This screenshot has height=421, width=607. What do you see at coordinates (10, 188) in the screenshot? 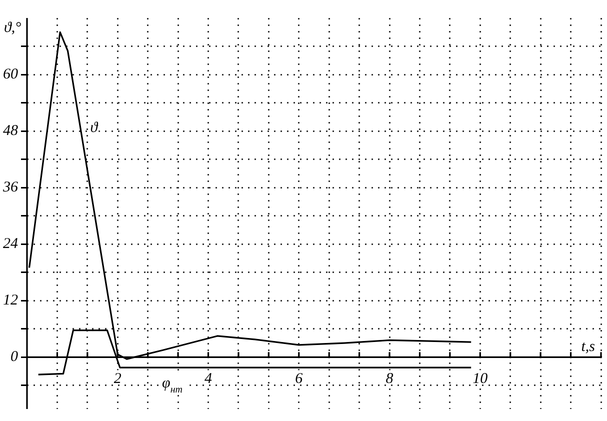
I see `y-tick-label: 36` at bounding box center [10, 188].